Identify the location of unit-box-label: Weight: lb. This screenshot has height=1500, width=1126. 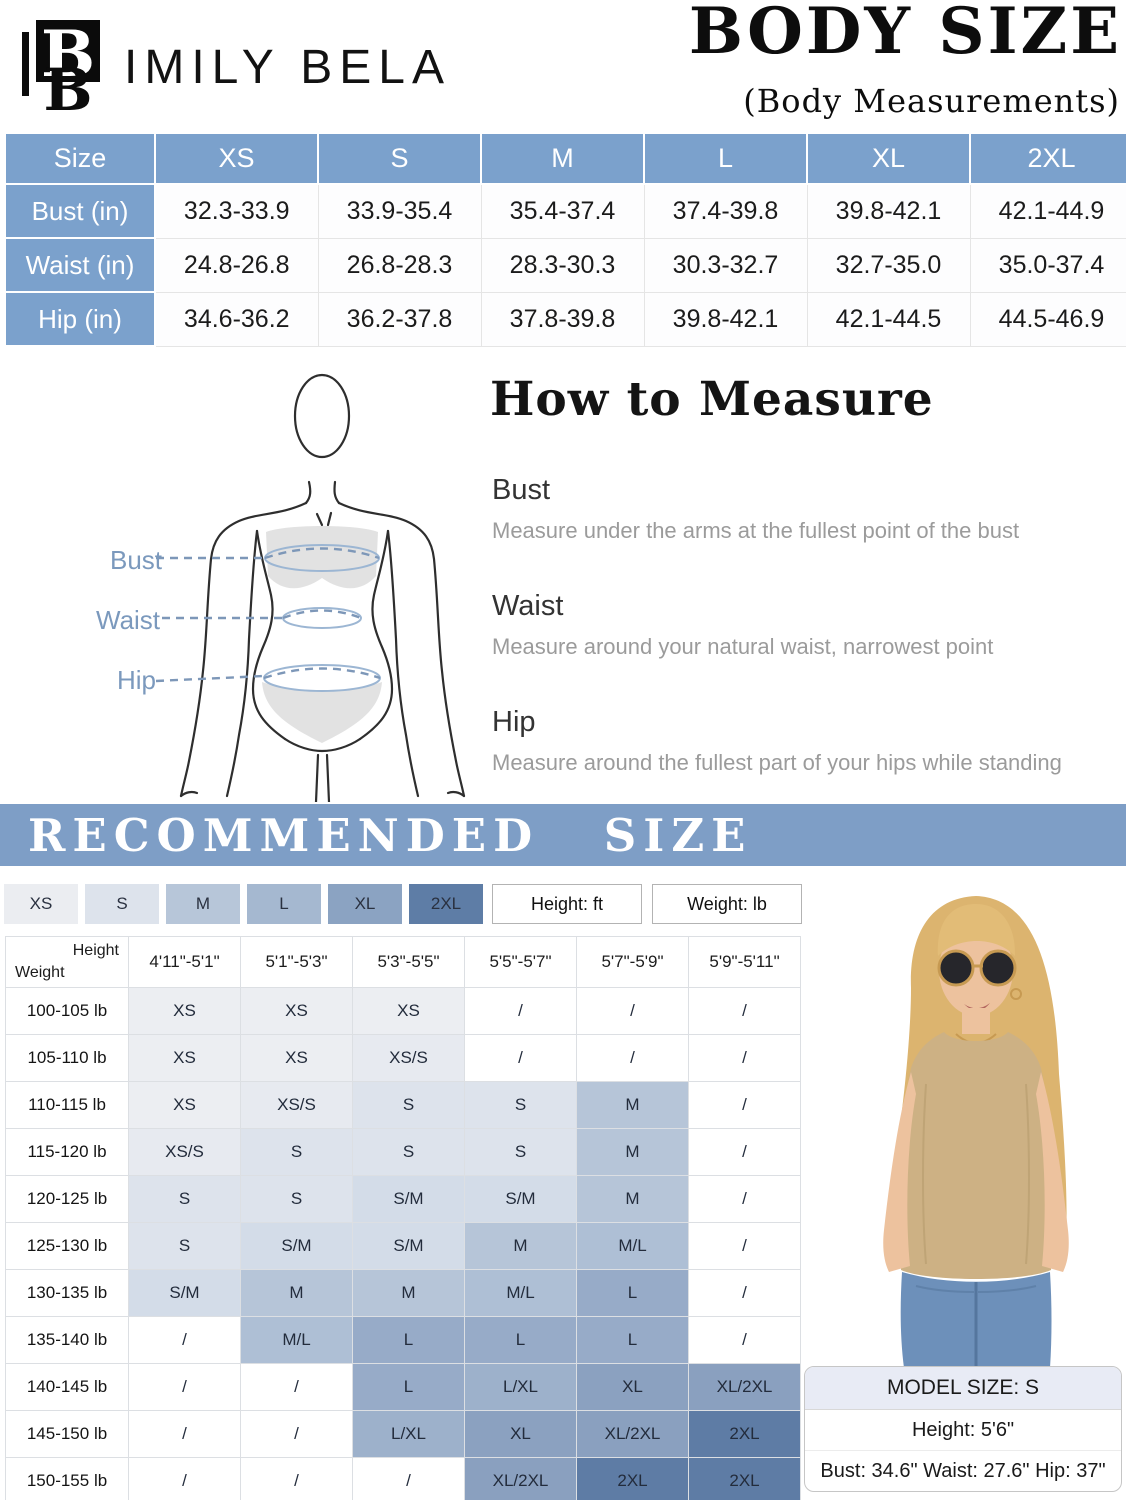
(727, 903).